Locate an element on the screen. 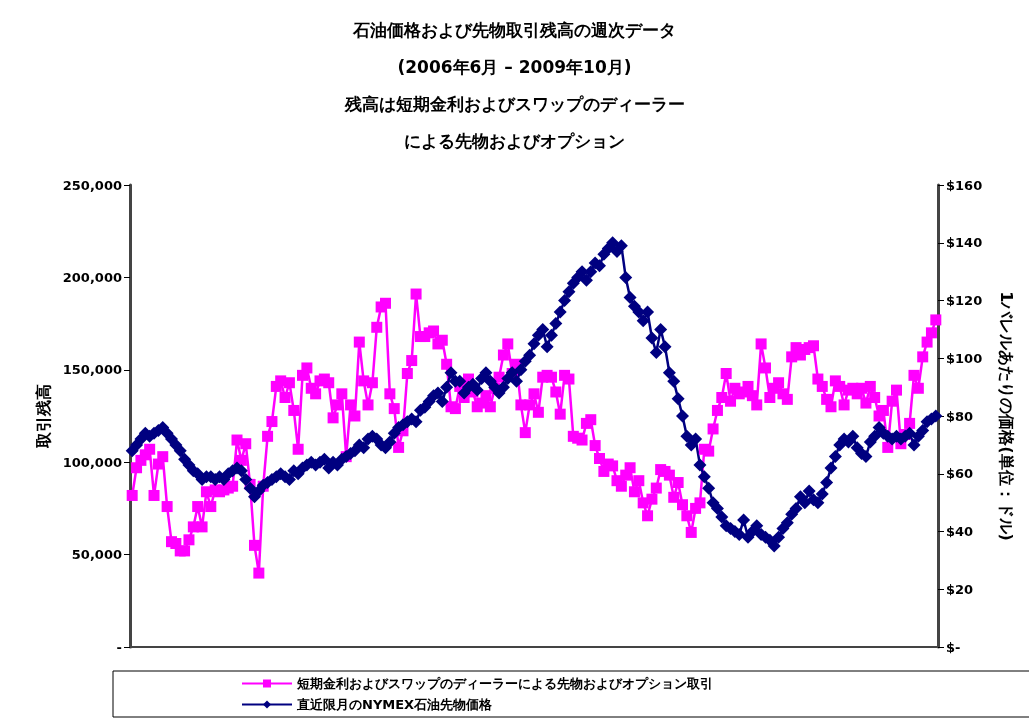  chart-subtitle: 残高は短期金利およびスワップのディーラーによる先物およびオプション is located at coordinates (514, 122).